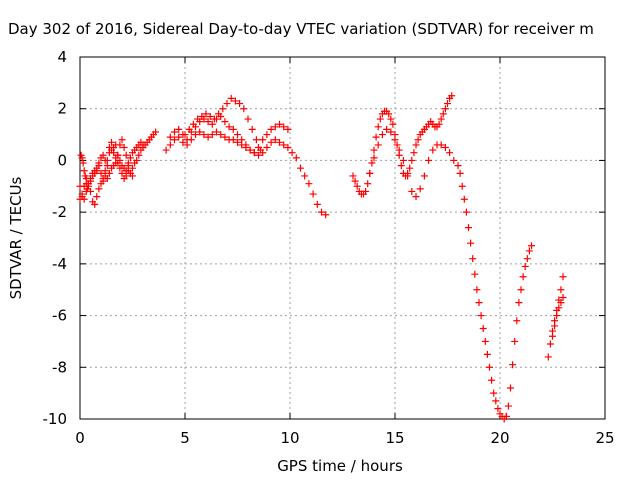  What do you see at coordinates (55, 238) in the screenshot?
I see `y-tick-labels: -10 -8 -6 -4 -2 0 2 4` at bounding box center [55, 238].